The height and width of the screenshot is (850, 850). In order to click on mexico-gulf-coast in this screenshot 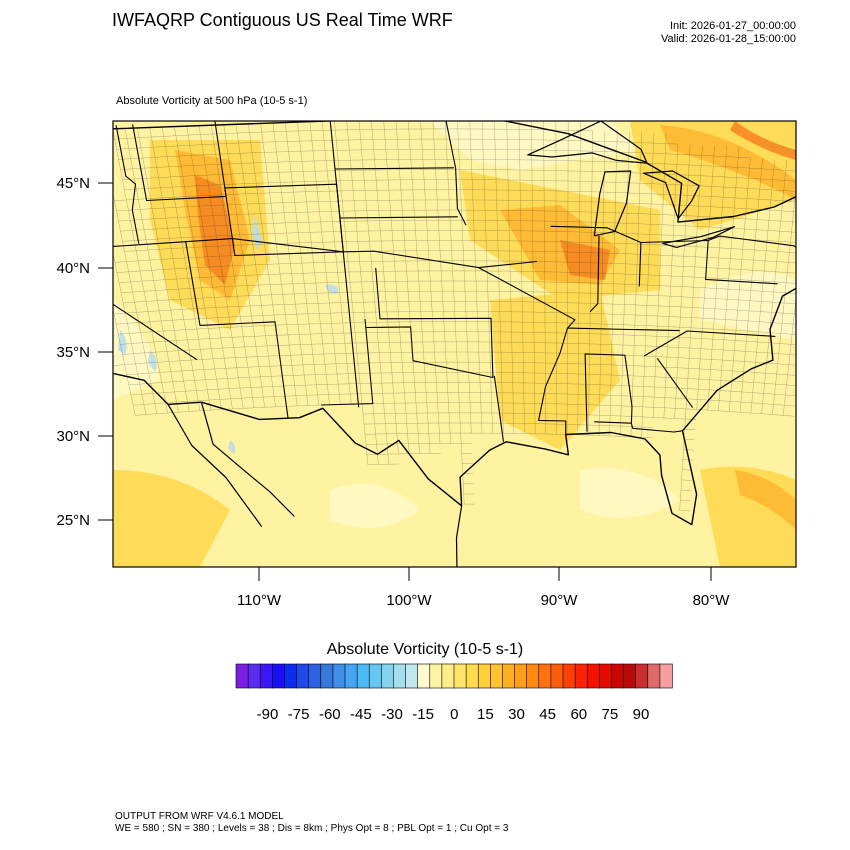, I will do `click(459, 536)`.